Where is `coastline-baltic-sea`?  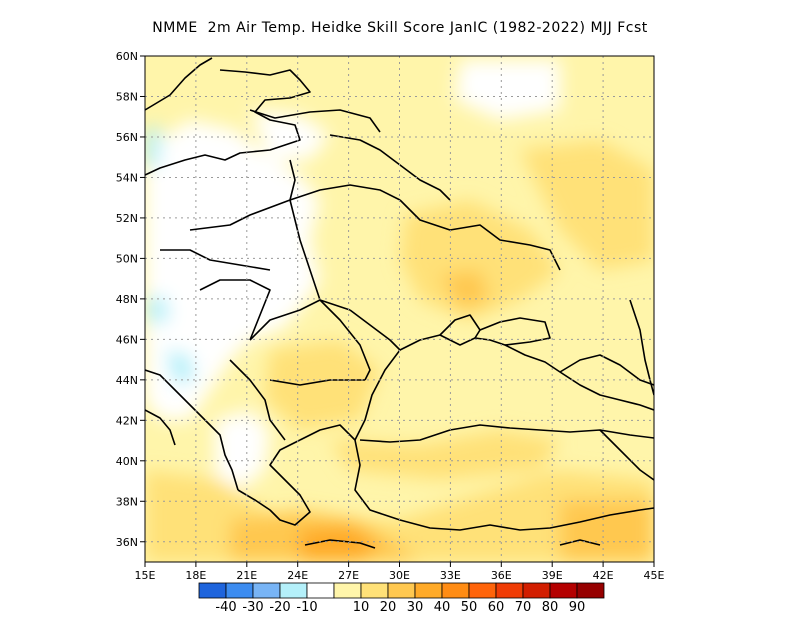 coastline-baltic-sea is located at coordinates (228, 122).